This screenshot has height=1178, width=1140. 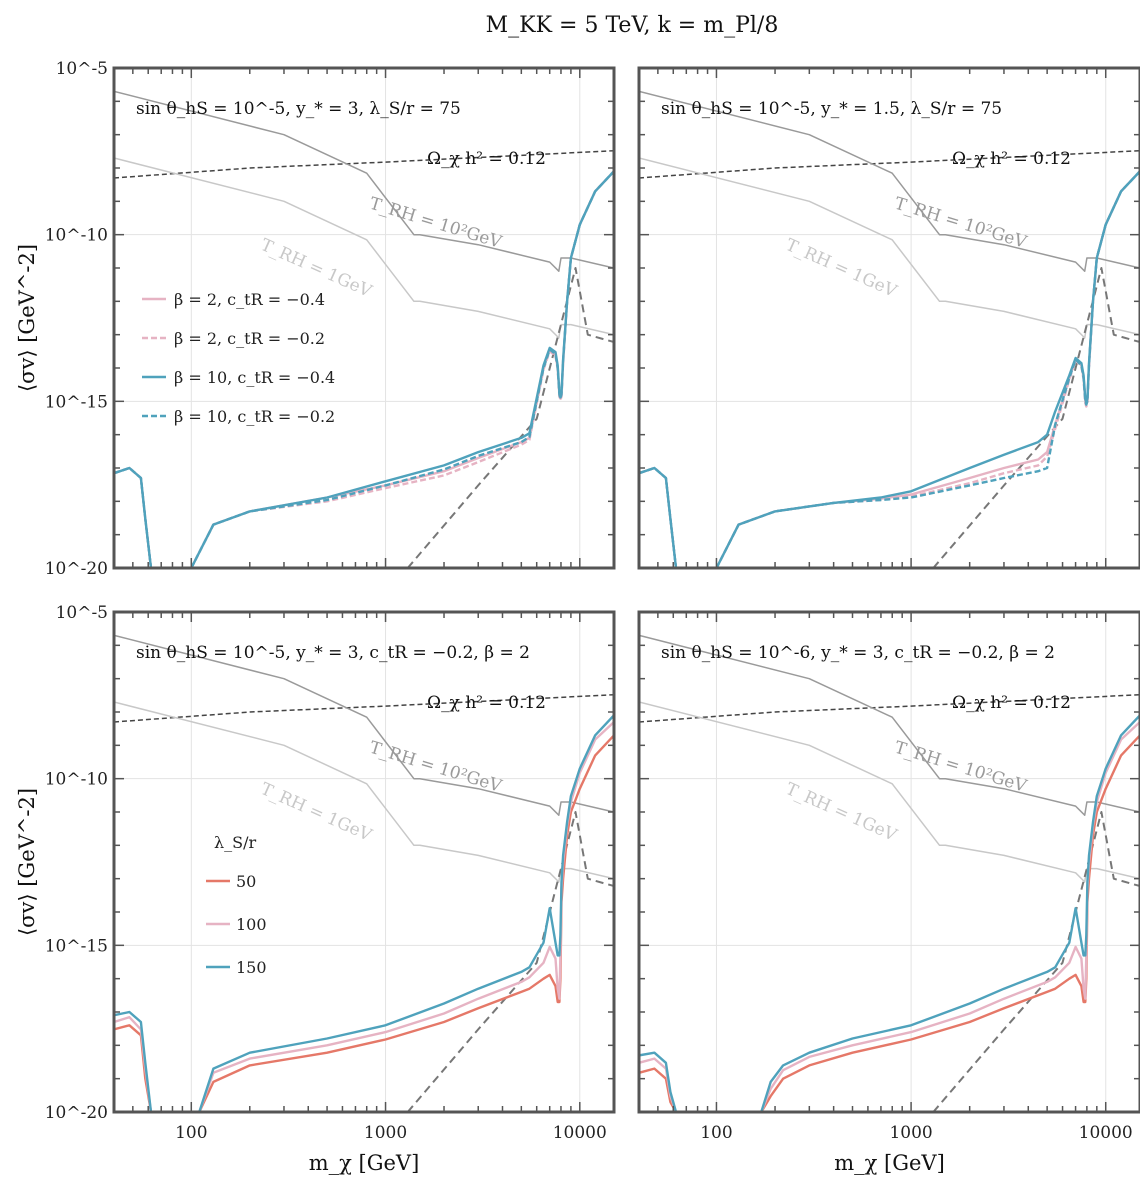 I want to click on panel-title: sin θ_hS = 10^-5, y_* = 3, λ_S/r = 75, so click(x=298, y=109).